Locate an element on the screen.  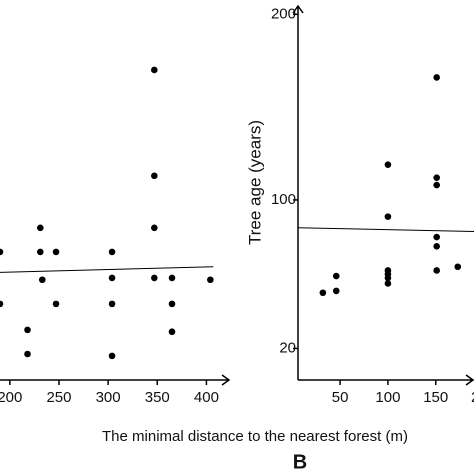
y-axis-label: Tree age (years) is located at coordinates (254, 182).